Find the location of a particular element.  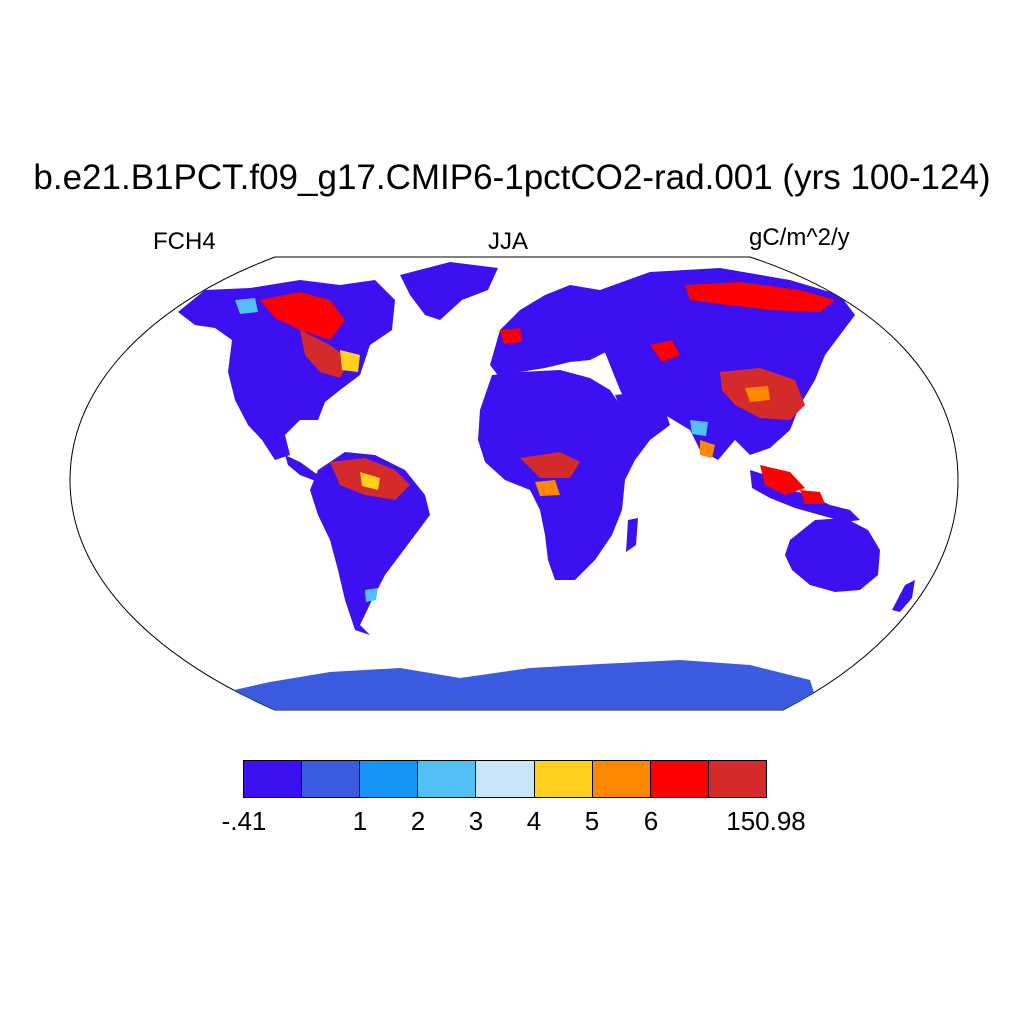

greenland is located at coordinates (449, 291).